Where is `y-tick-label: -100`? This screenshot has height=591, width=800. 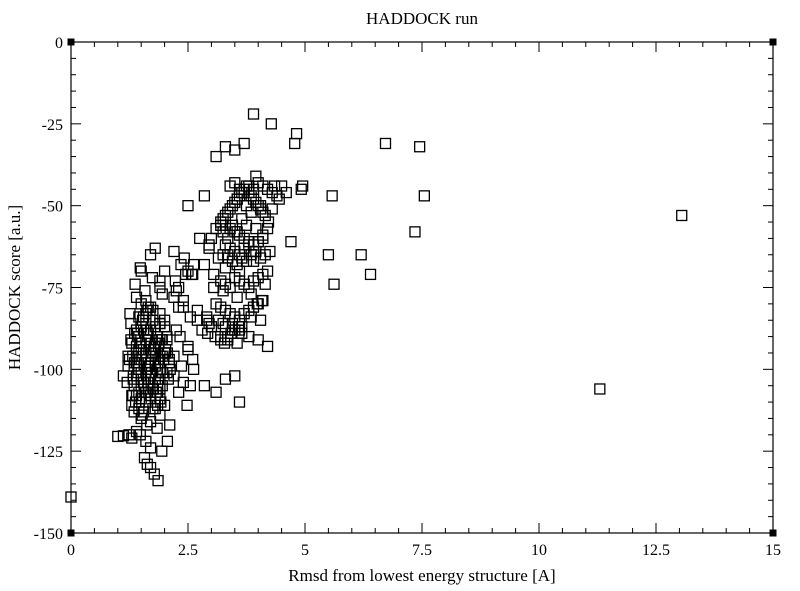 y-tick-label: -100 is located at coordinates (48, 370).